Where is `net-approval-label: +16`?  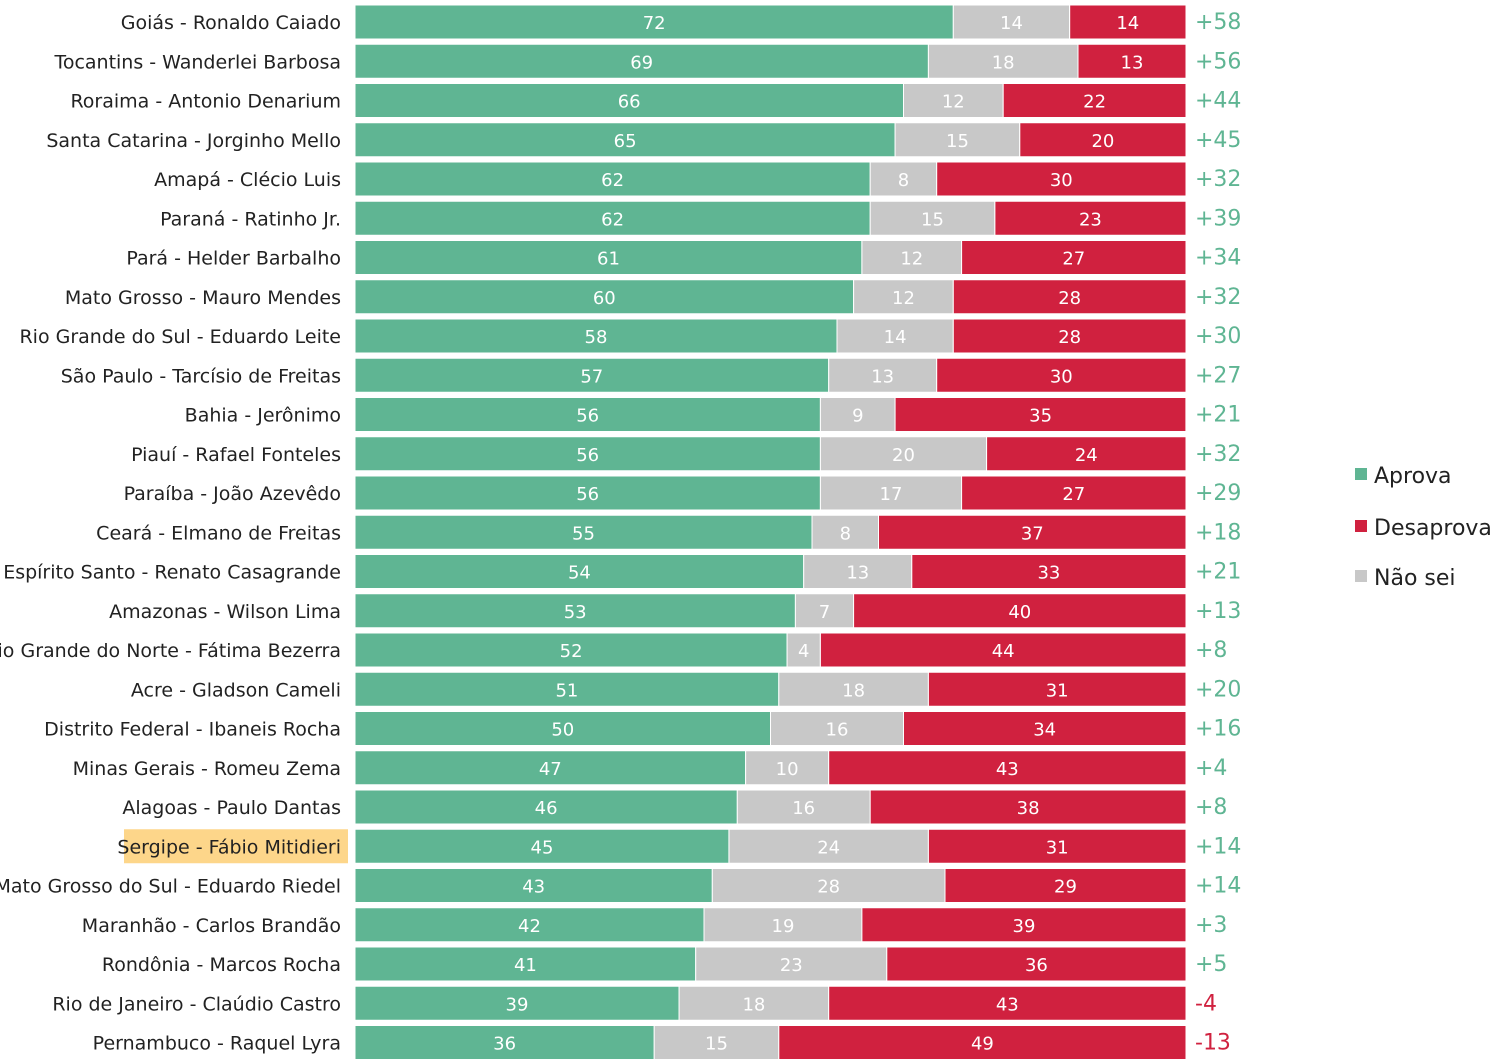
net-approval-label: +16 is located at coordinates (1218, 729).